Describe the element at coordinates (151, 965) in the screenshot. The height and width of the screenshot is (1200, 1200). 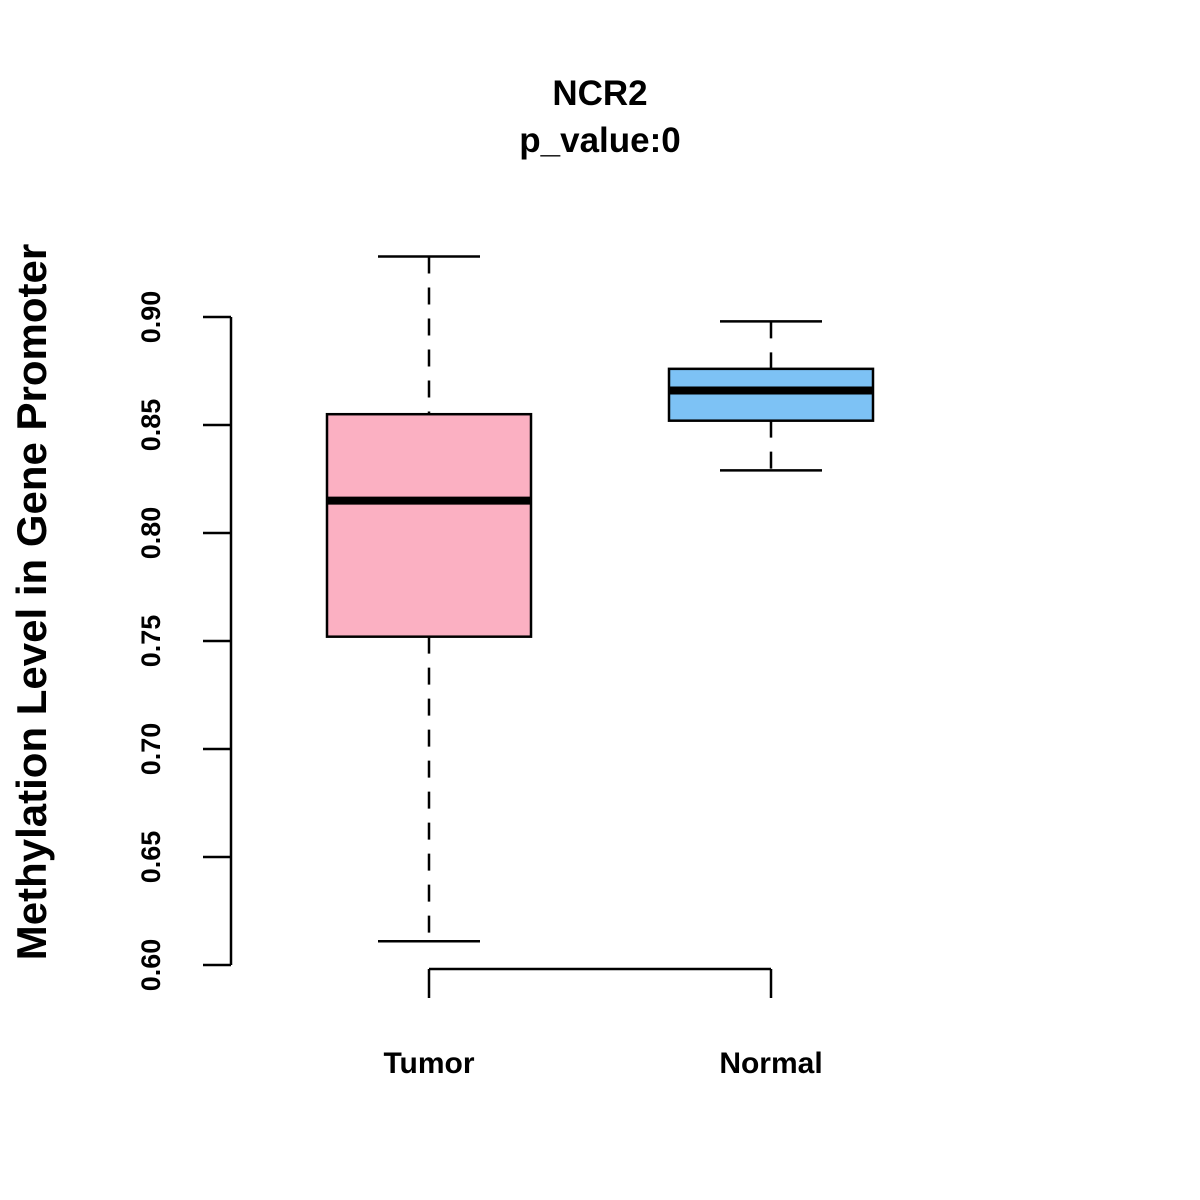
I see `y-tick-label: 0.60` at that location.